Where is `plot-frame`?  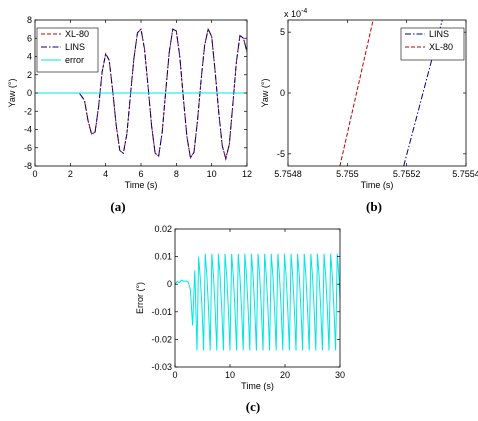 plot-frame is located at coordinates (257, 298).